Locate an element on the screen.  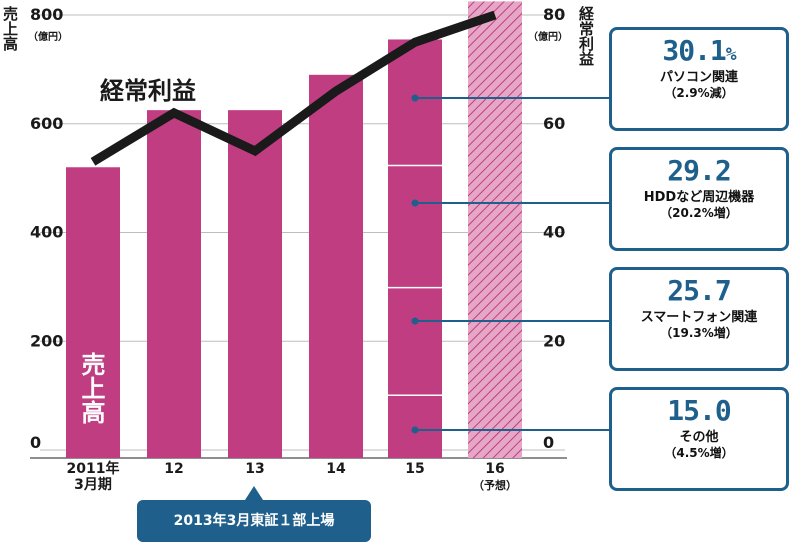
profit-line is located at coordinates (293, 88).